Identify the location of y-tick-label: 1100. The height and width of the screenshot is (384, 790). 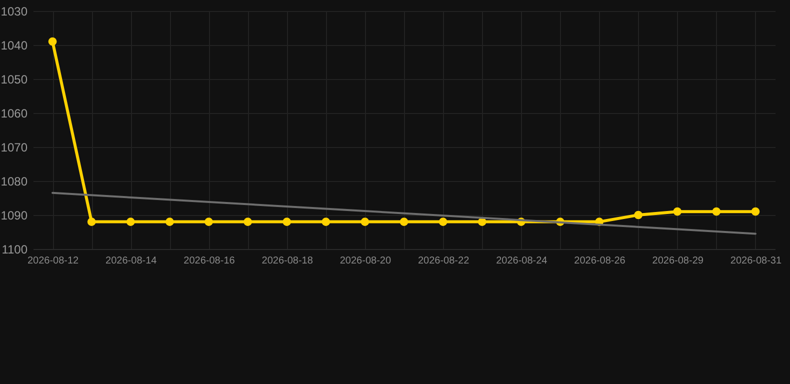
(15, 249).